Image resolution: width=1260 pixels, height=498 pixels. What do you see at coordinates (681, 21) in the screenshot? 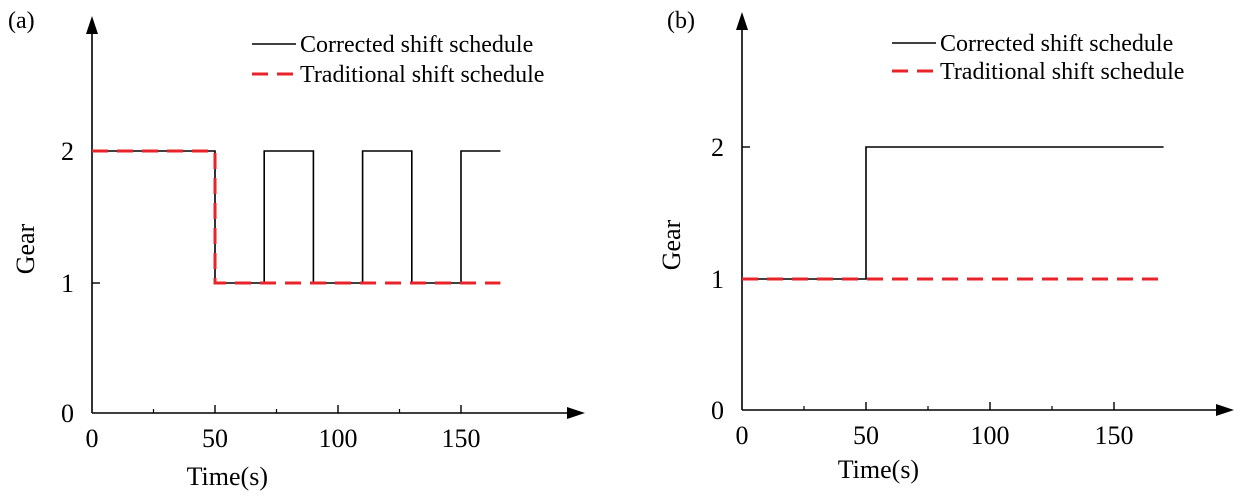
I see `panel-label: (b)` at bounding box center [681, 21].